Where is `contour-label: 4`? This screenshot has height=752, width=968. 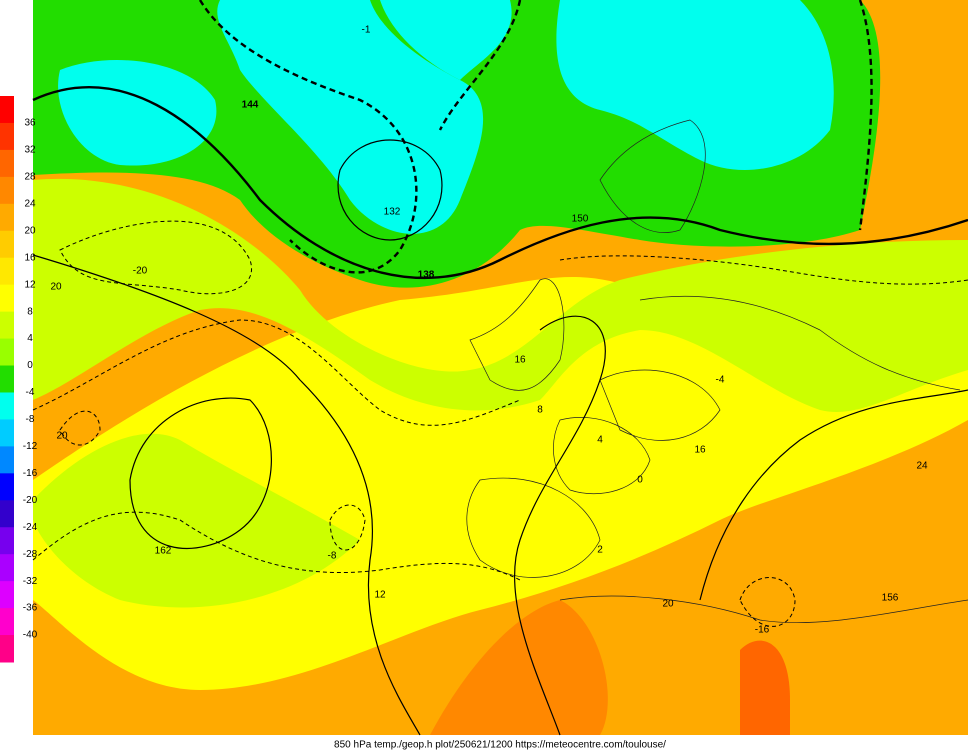 contour-label: 4 is located at coordinates (600, 440).